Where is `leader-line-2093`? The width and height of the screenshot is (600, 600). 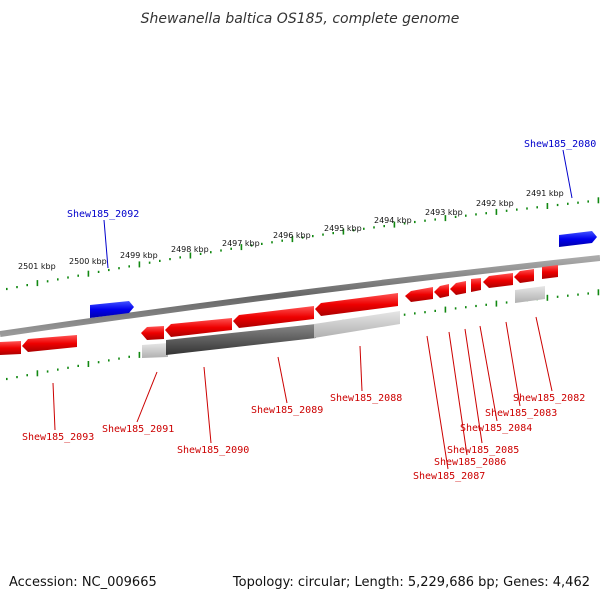
leader-line-2093 is located at coordinates (54, 406).